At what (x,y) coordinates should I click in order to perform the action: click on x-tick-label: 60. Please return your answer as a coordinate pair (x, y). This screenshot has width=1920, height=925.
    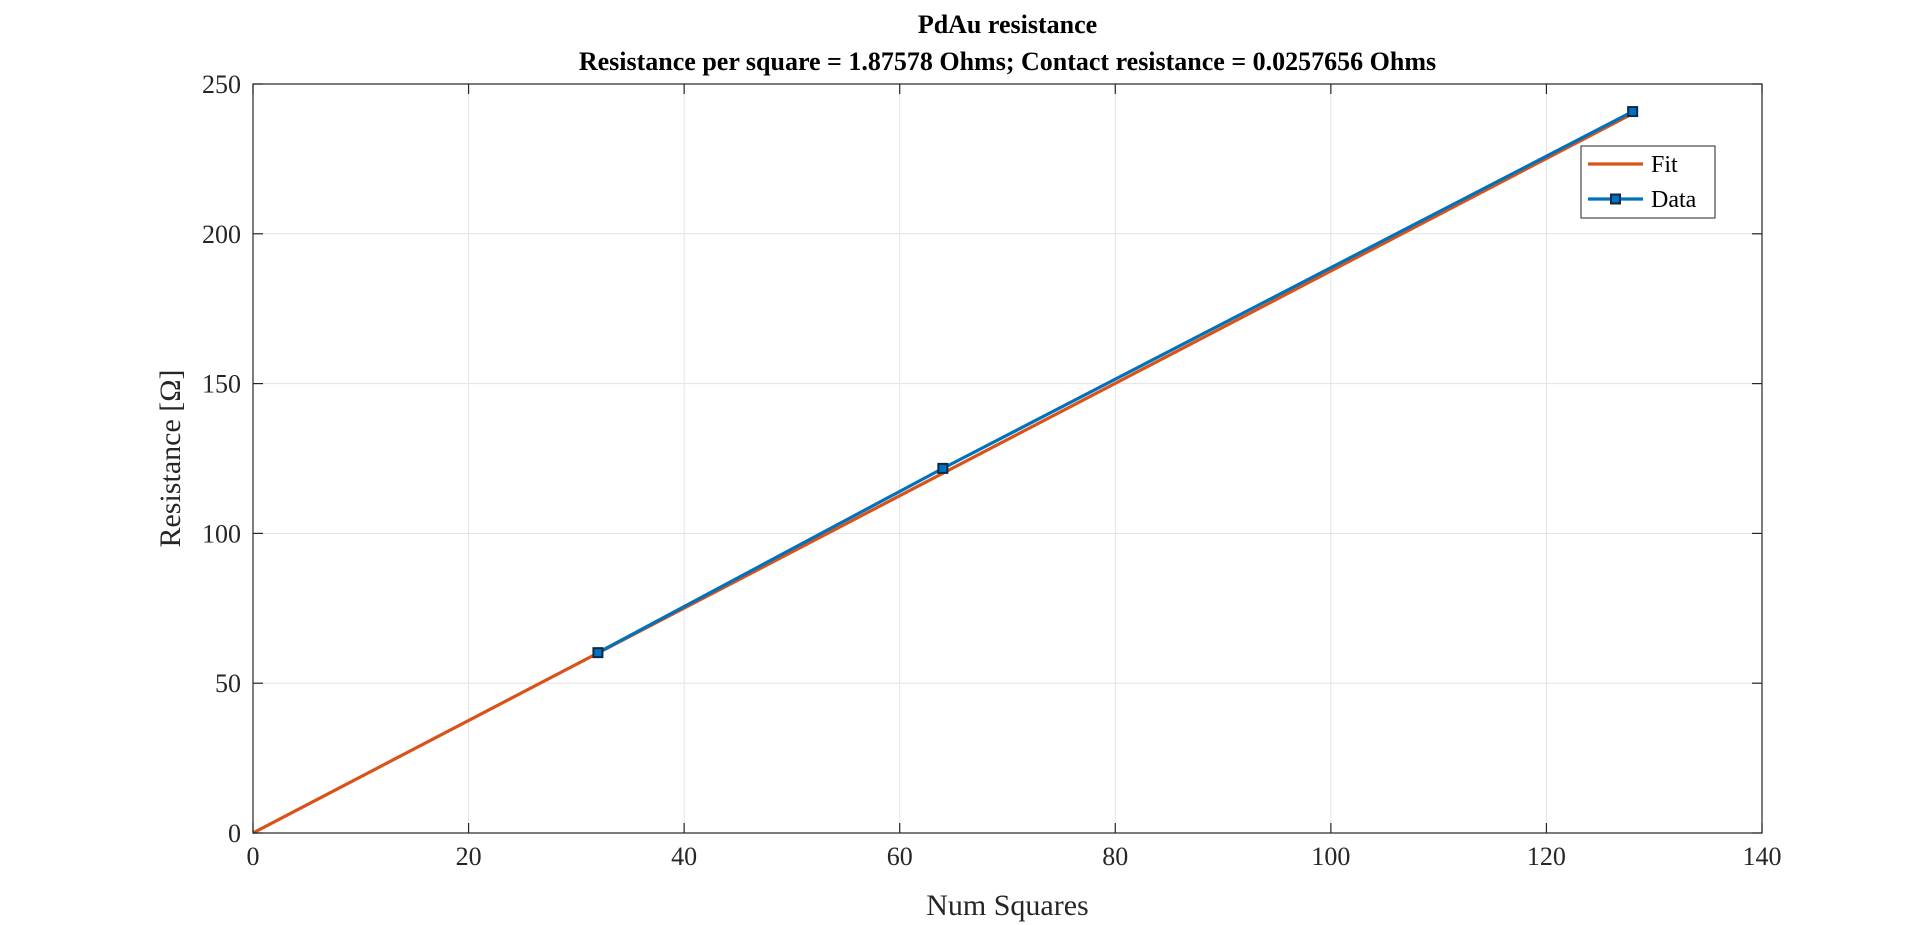
    Looking at the image, I should click on (900, 856).